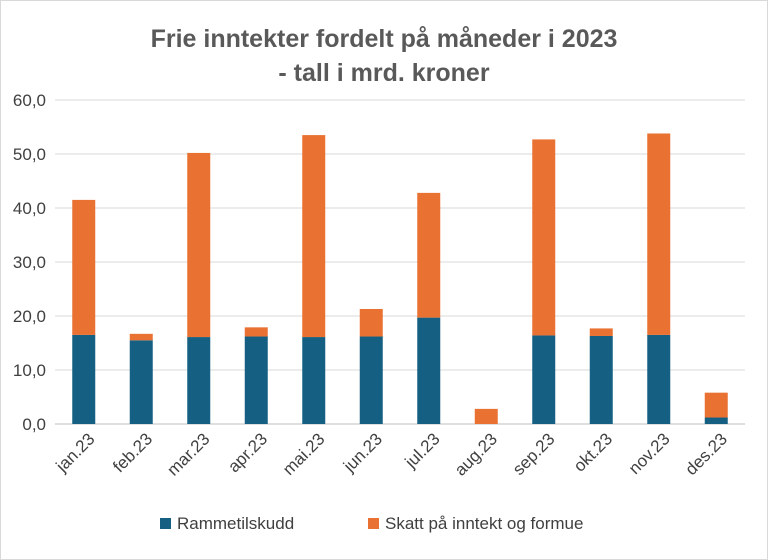  Describe the element at coordinates (534, 454) in the screenshot. I see `x-tick-label: sep.23` at that location.